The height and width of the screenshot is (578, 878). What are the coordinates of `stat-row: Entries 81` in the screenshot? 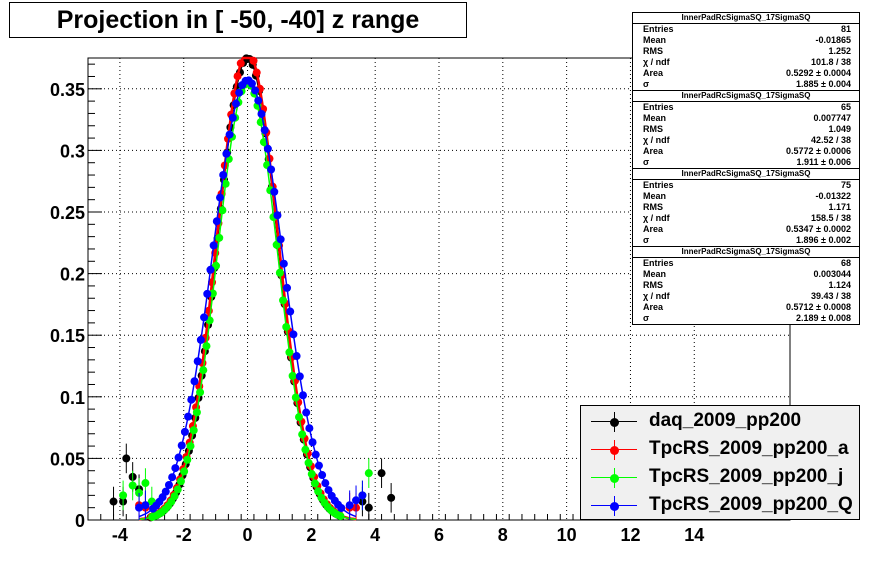 It's located at (747, 29).